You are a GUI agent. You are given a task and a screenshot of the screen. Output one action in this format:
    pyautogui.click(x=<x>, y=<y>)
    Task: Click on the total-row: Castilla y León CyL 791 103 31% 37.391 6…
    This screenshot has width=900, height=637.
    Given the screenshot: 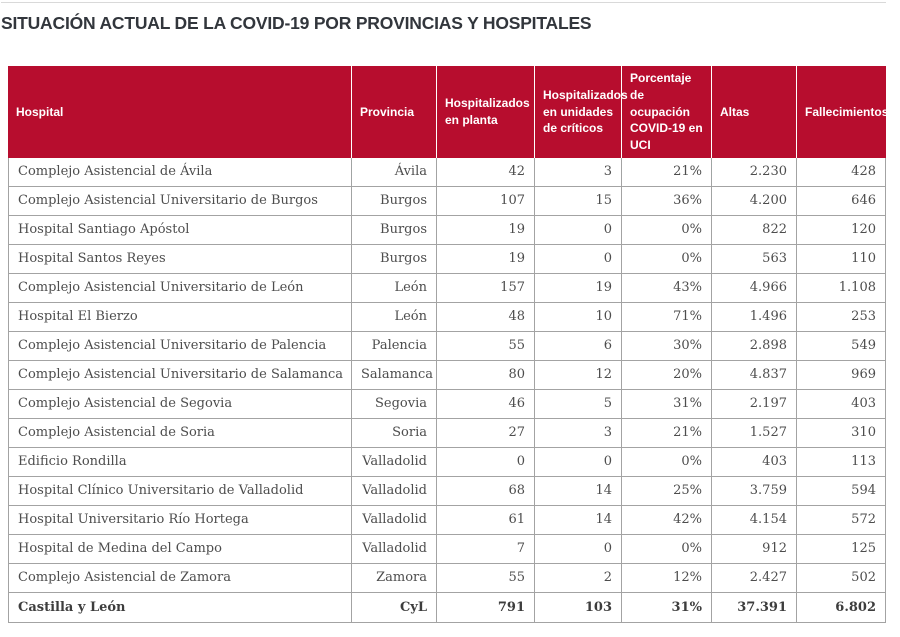 What is the action you would take?
    pyautogui.click(x=447, y=607)
    